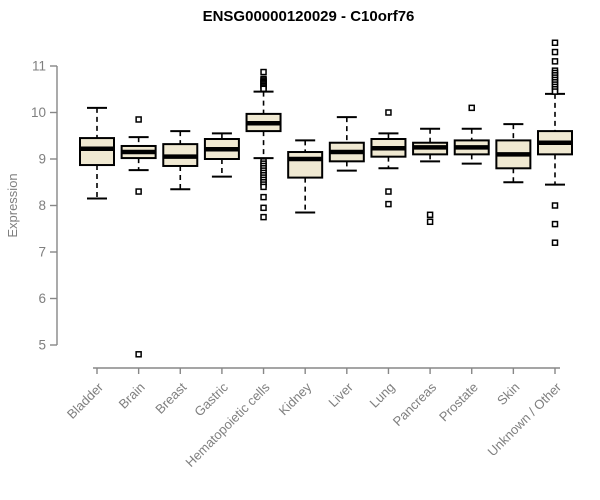  Describe the element at coordinates (305, 176) in the screenshot. I see `boxplot-kidney` at that location.